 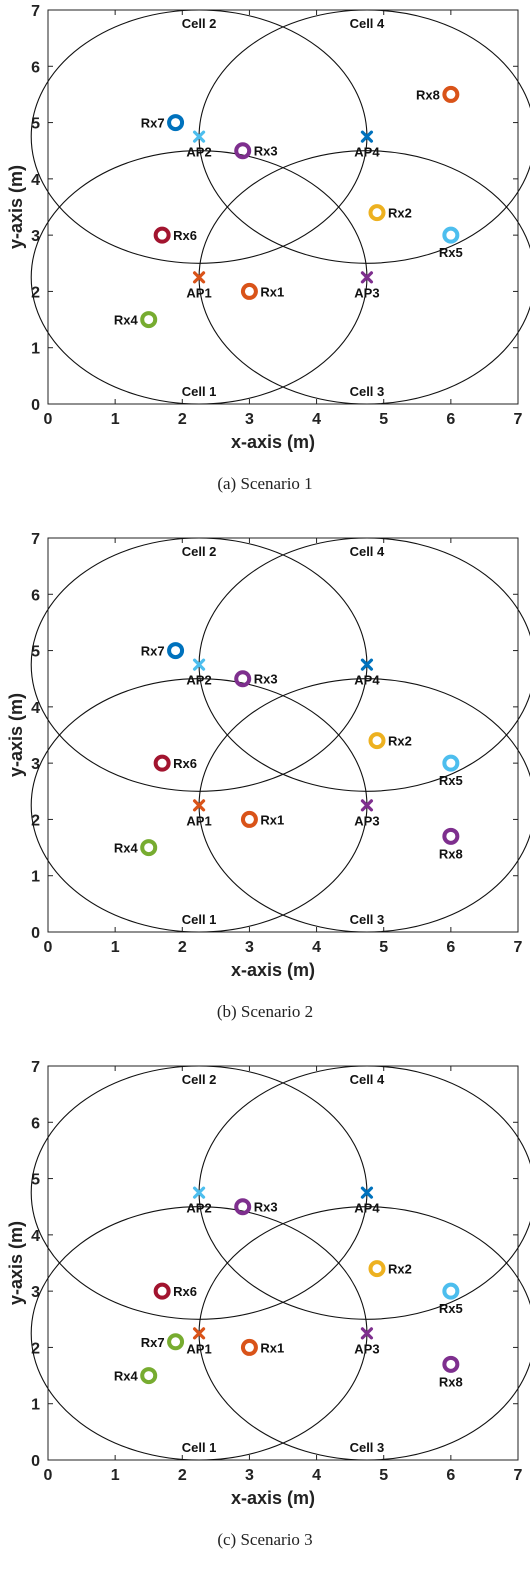 I want to click on x-tick-label: 6, so click(x=450, y=1475).